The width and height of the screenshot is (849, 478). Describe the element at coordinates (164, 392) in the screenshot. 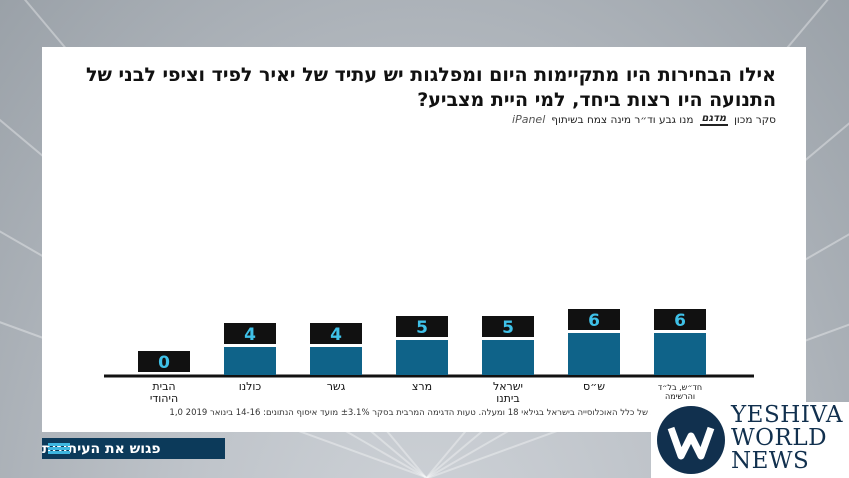

I see `category-label: הבית היהודי` at that location.